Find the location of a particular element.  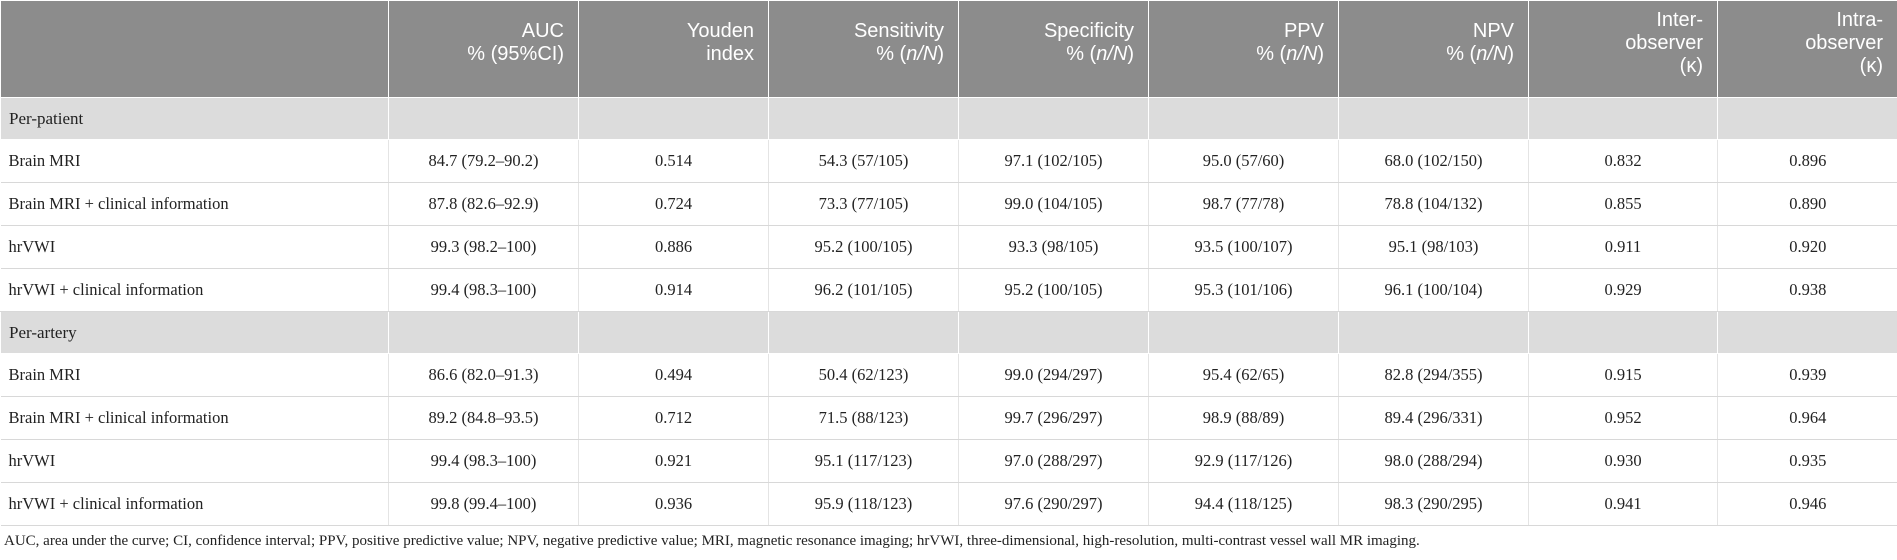

header-label-column is located at coordinates (194, 49).